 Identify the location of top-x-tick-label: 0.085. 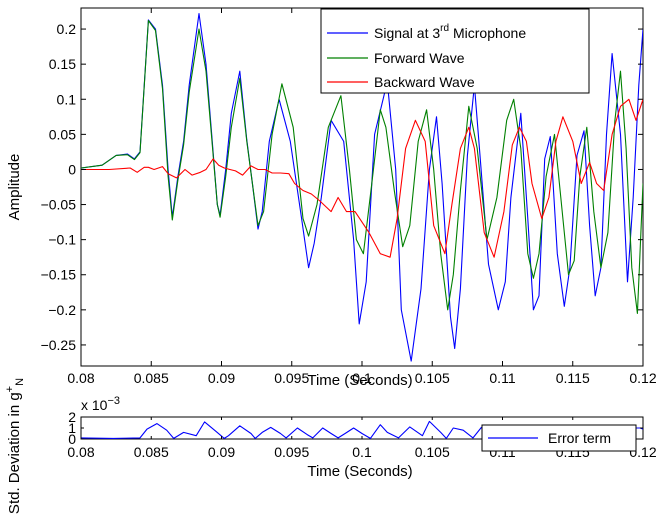
(151, 378).